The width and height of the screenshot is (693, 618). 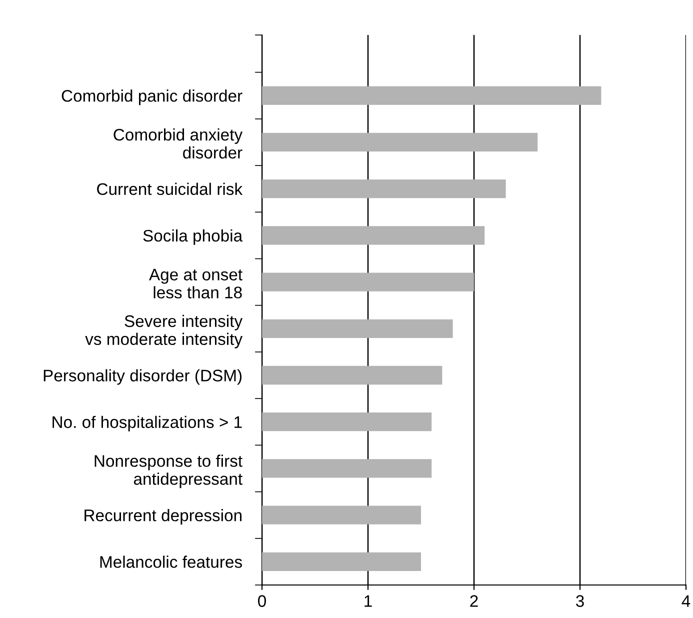 I want to click on y-tick-label: No. of hospitalizations > 1, so click(x=147, y=424).